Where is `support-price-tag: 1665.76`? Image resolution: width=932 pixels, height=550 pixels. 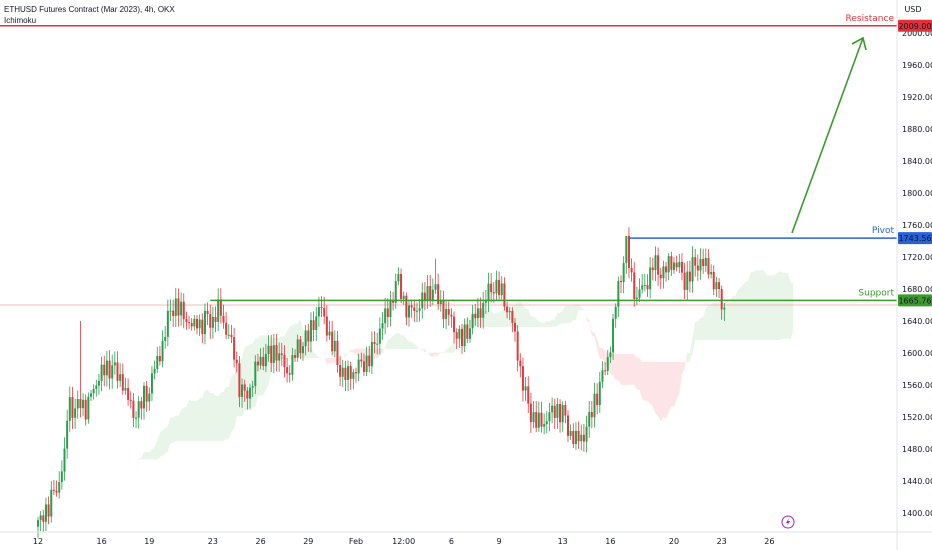
support-price-tag: 1665.76 is located at coordinates (914, 300).